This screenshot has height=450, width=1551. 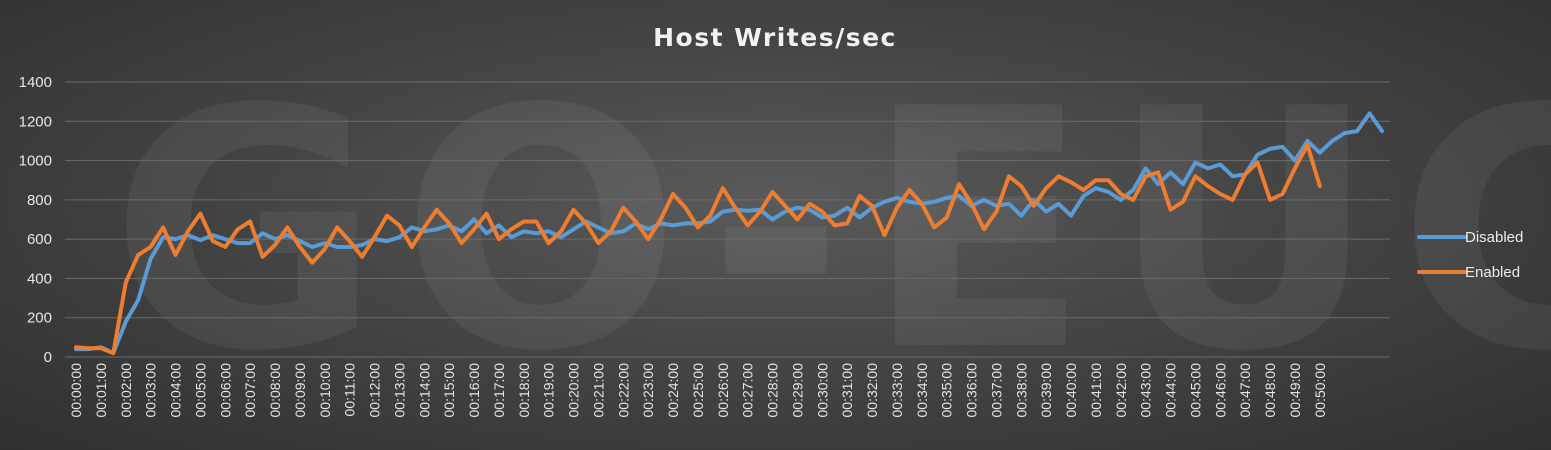 What do you see at coordinates (822, 390) in the screenshot?
I see `x-tick-label: 00:30:00` at bounding box center [822, 390].